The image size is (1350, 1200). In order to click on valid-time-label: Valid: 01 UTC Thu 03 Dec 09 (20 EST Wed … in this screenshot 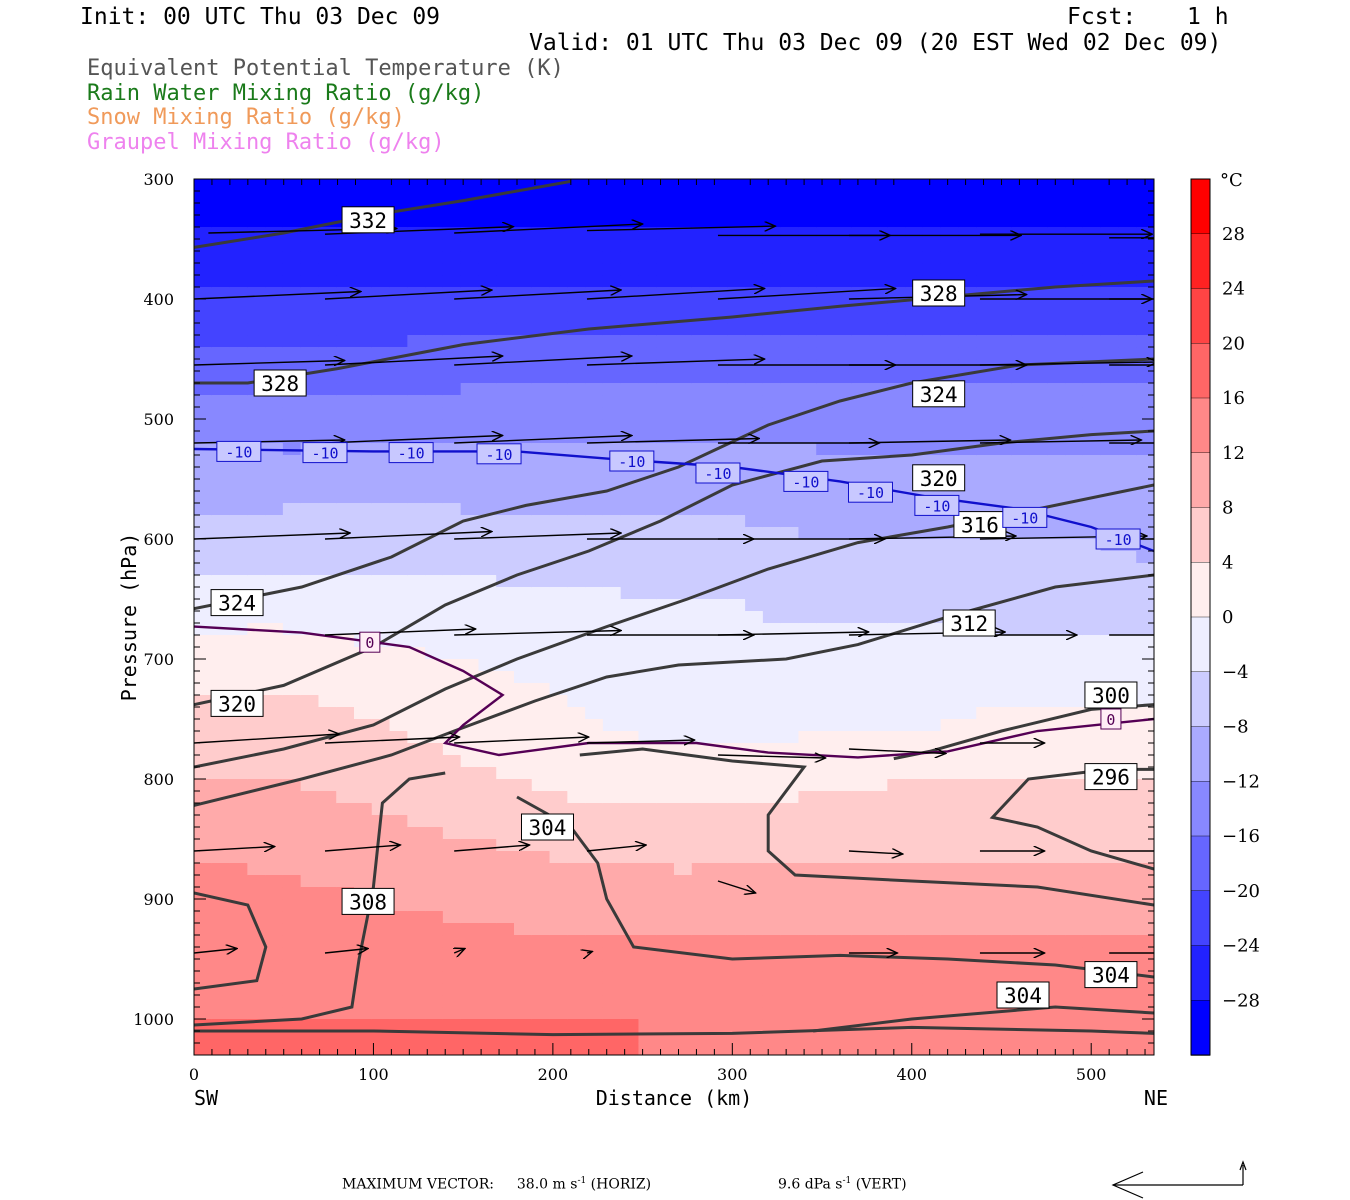, I will do `click(875, 43)`.